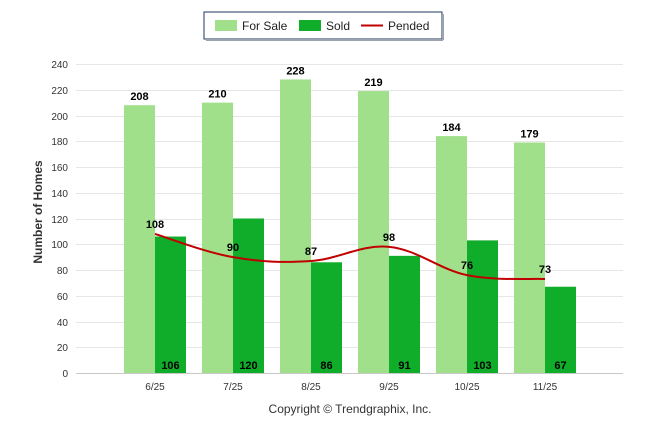 Image resolution: width=646 pixels, height=439 pixels. I want to click on data-label-sold: 103, so click(482, 366).